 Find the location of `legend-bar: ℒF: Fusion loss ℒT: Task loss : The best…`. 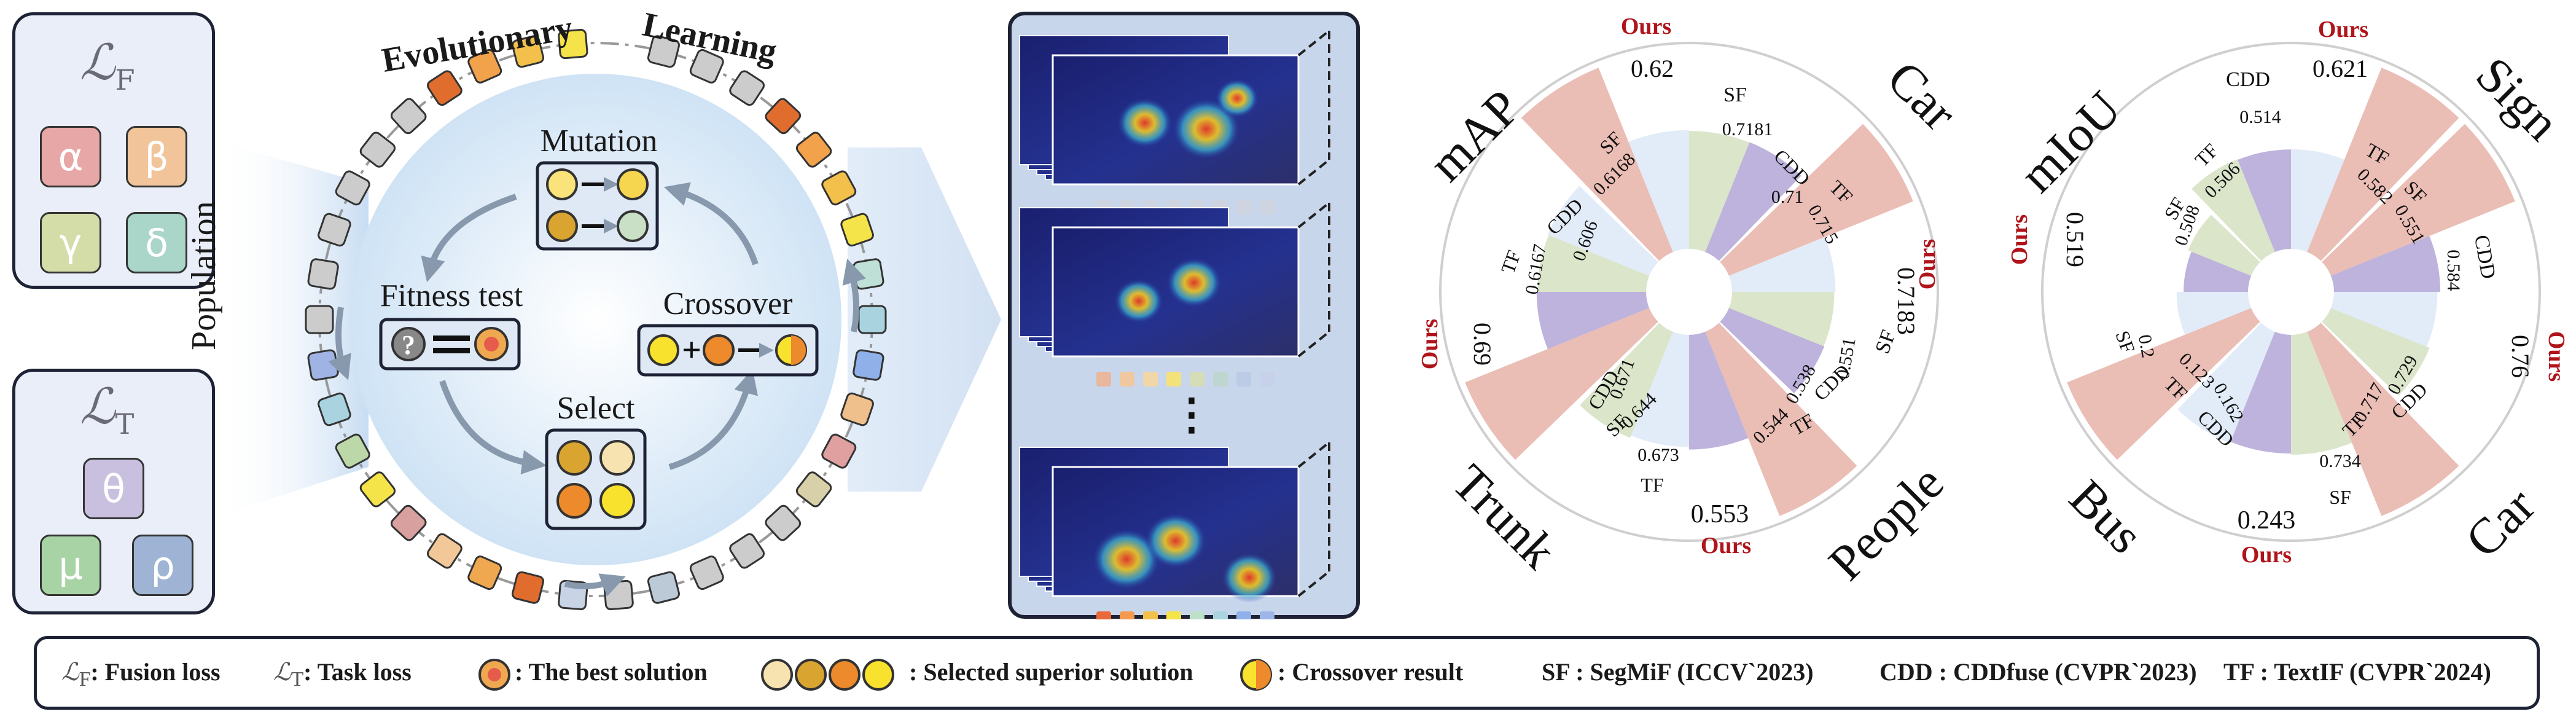

legend-bar: ℒF: Fusion loss ℒT: Task loss : The best… is located at coordinates (1287, 673).